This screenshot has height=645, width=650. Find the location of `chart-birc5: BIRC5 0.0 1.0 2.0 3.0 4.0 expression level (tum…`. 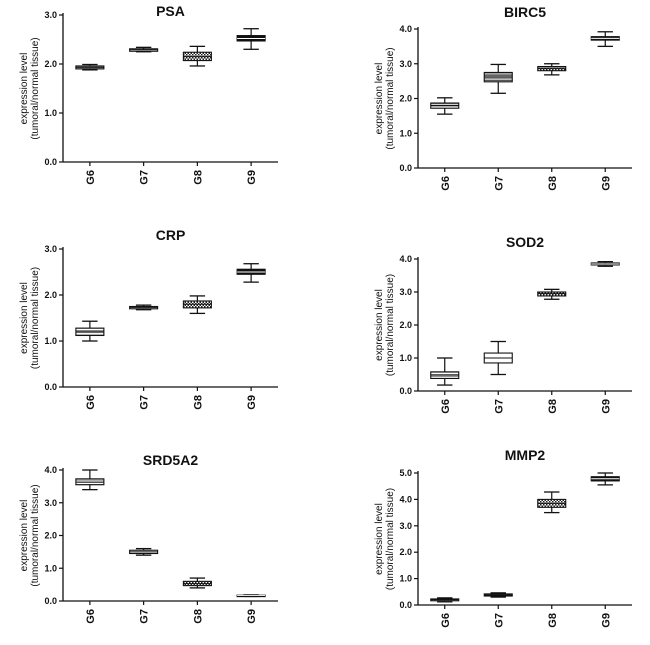

chart-birc5: BIRC5 0.0 1.0 2.0 3.0 4.0 expression level (tum… is located at coordinates (503, 97).